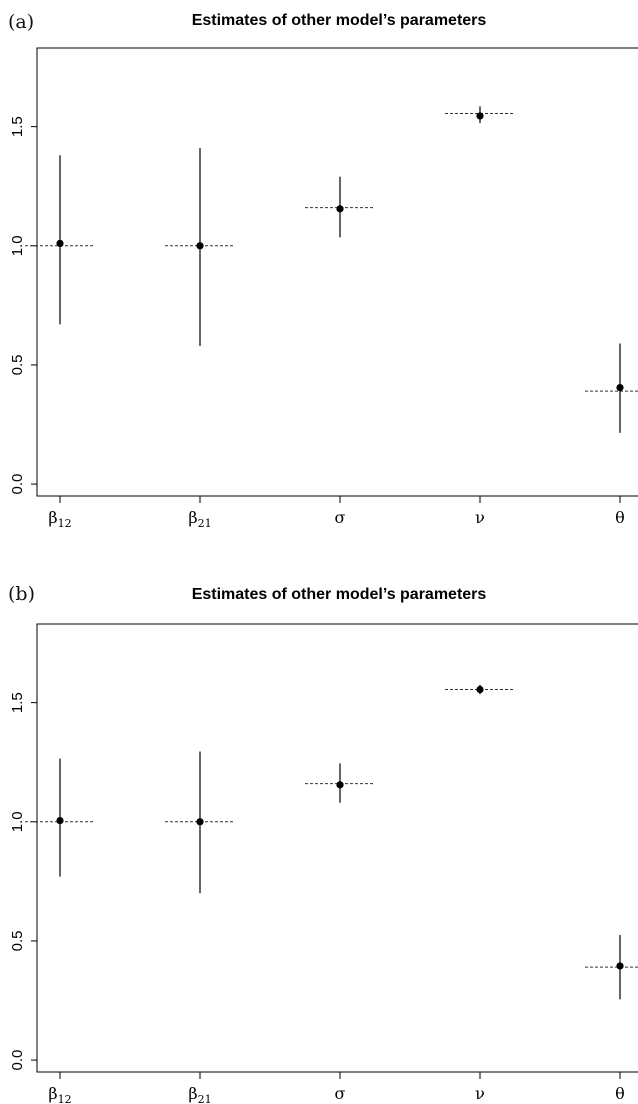  I want to click on panel-label: (a), so click(21, 22).